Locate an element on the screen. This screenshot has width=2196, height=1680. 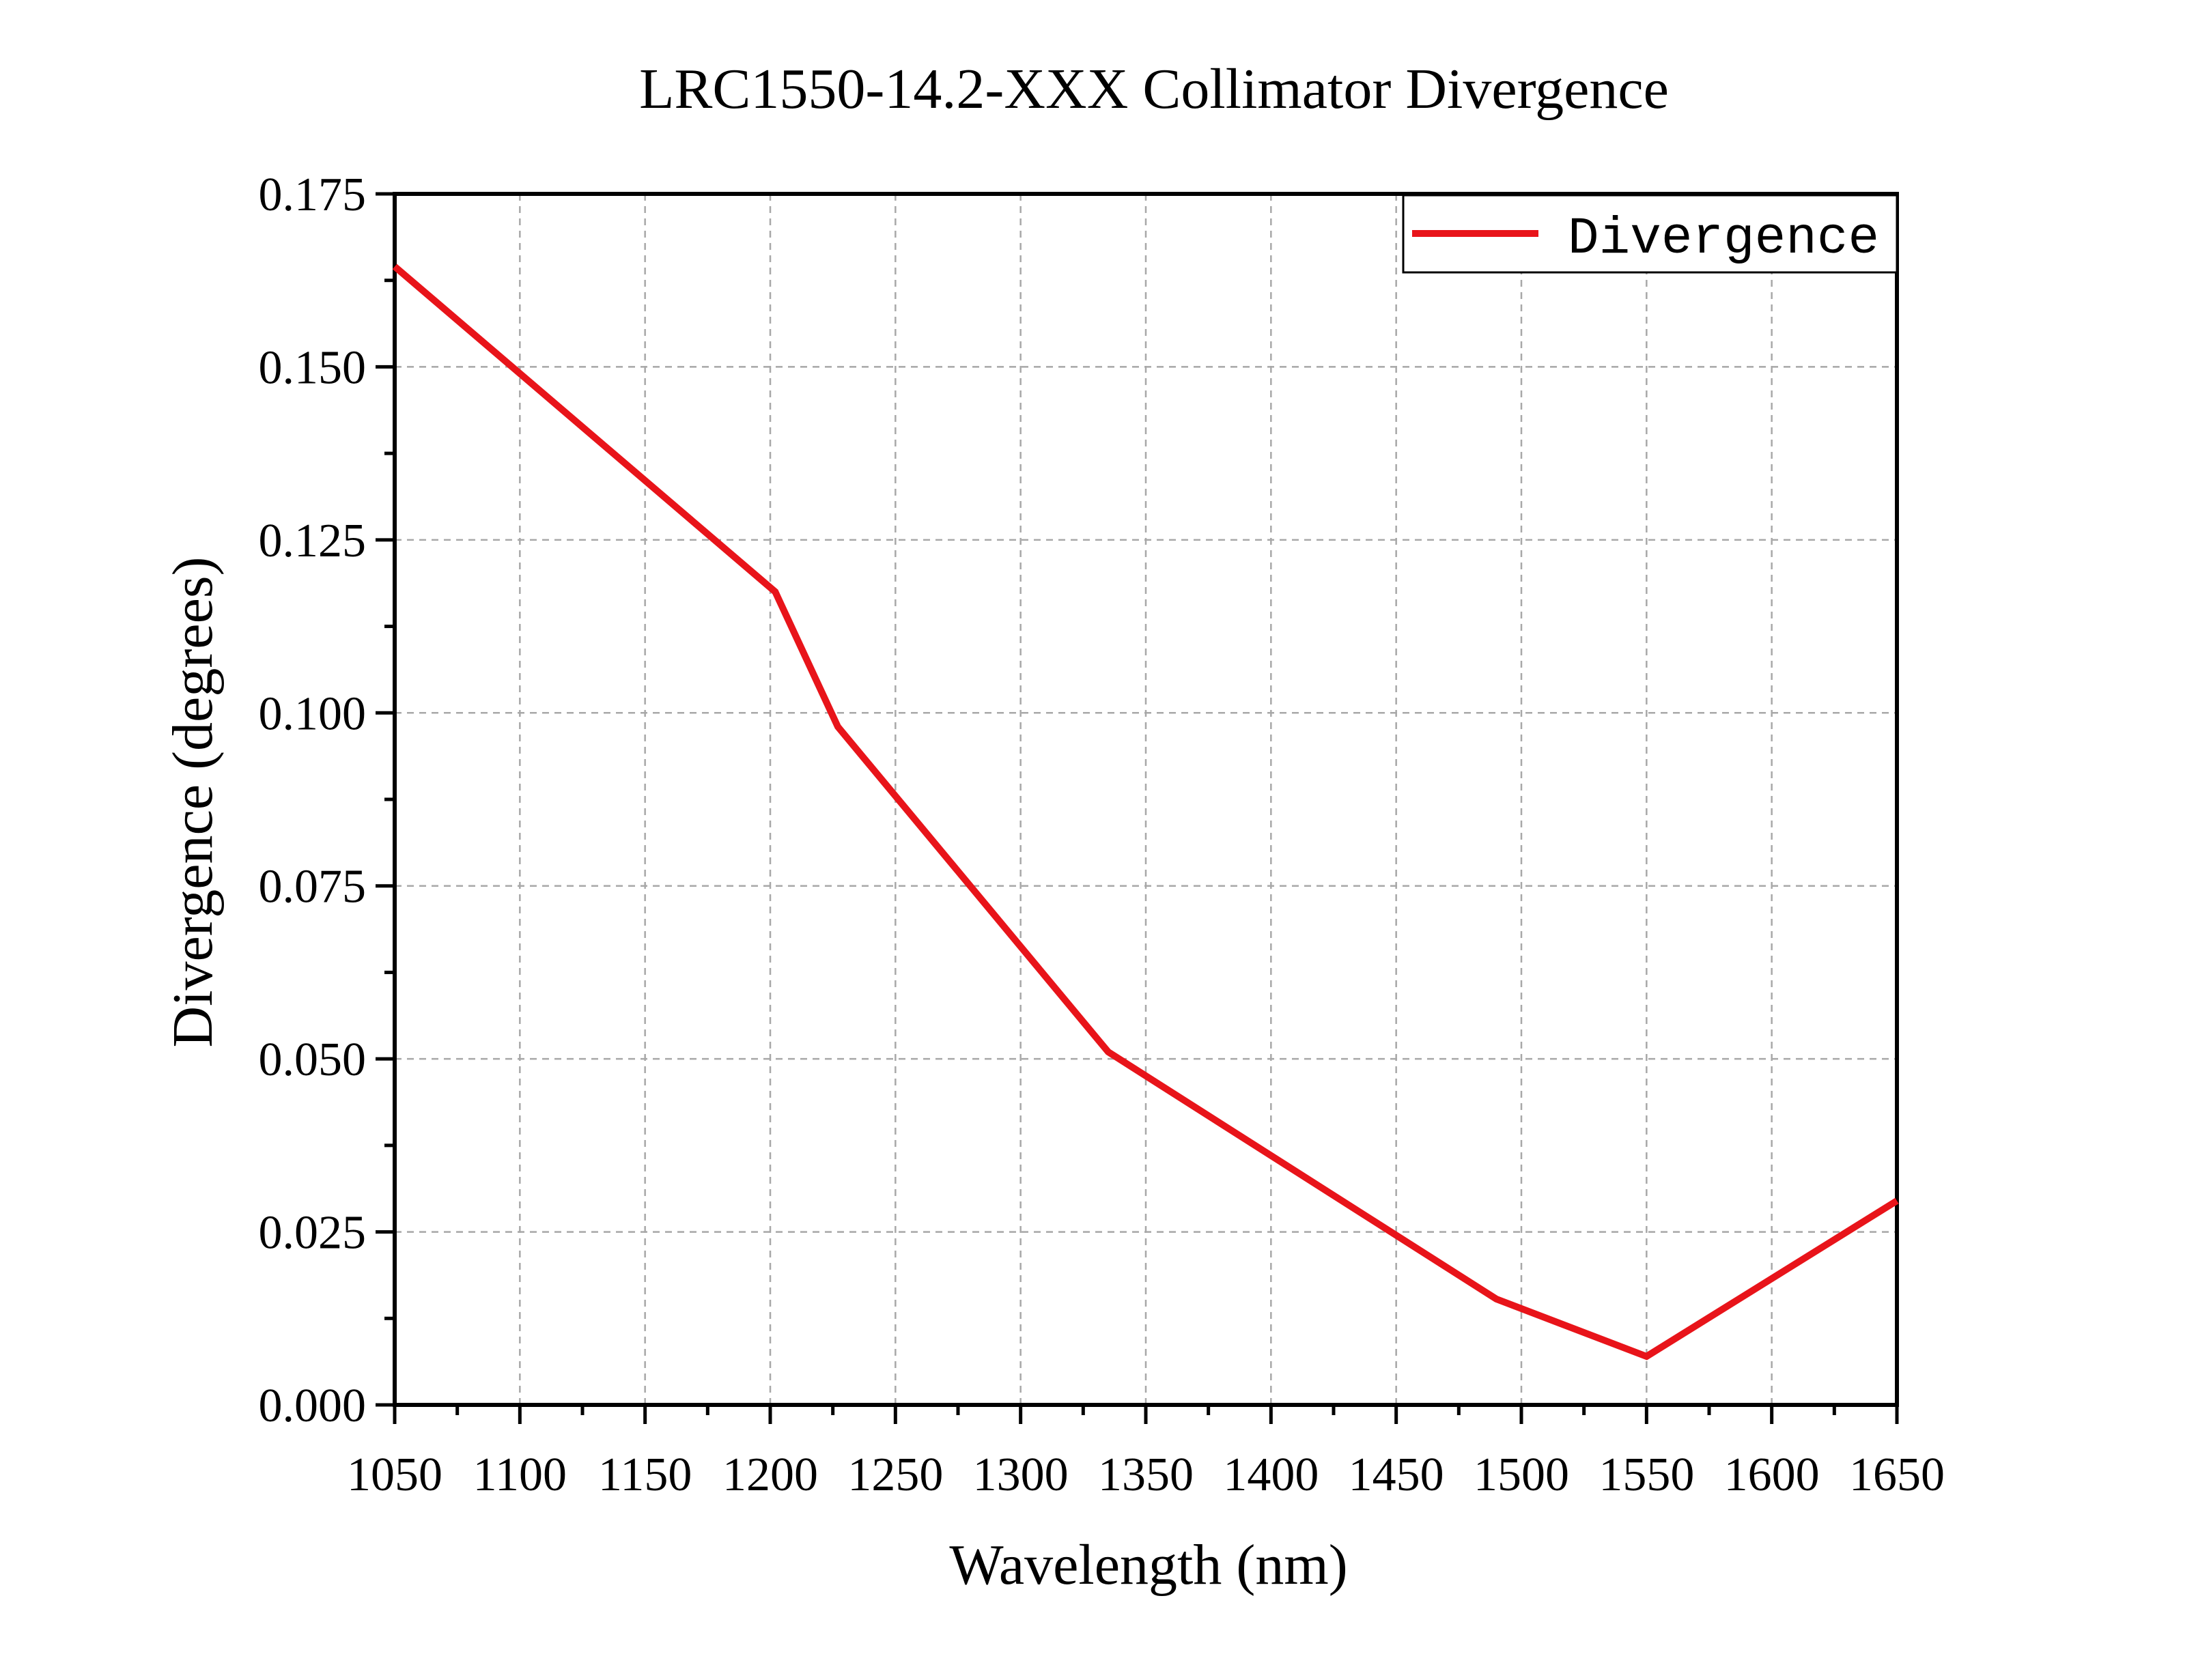
x-tick-label: 1150 is located at coordinates (645, 1475).